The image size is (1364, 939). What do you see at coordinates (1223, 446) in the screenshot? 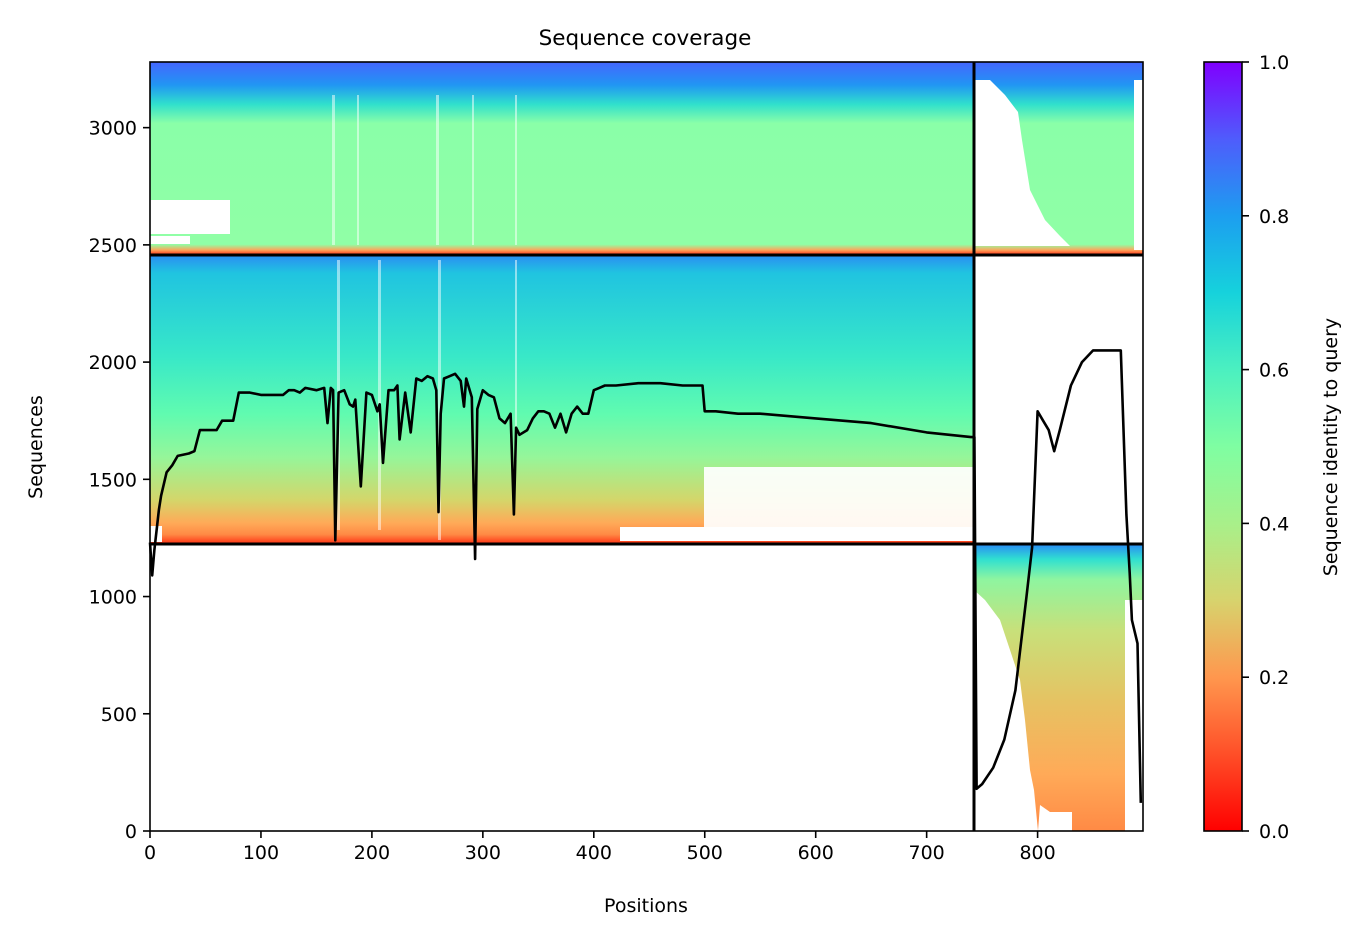
I see `colorbar` at bounding box center [1223, 446].